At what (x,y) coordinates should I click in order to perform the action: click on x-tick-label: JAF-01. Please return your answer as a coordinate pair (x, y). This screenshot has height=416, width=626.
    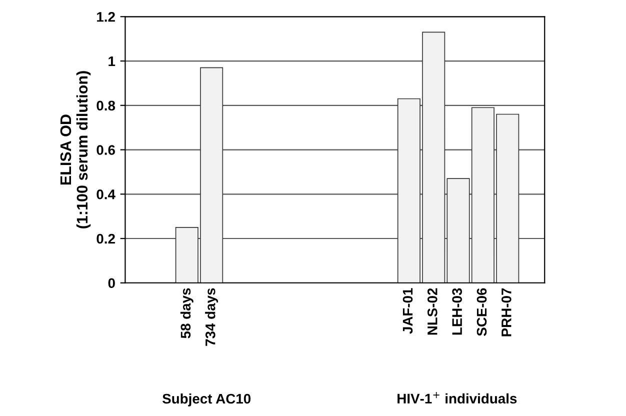
    Looking at the image, I should click on (407, 311).